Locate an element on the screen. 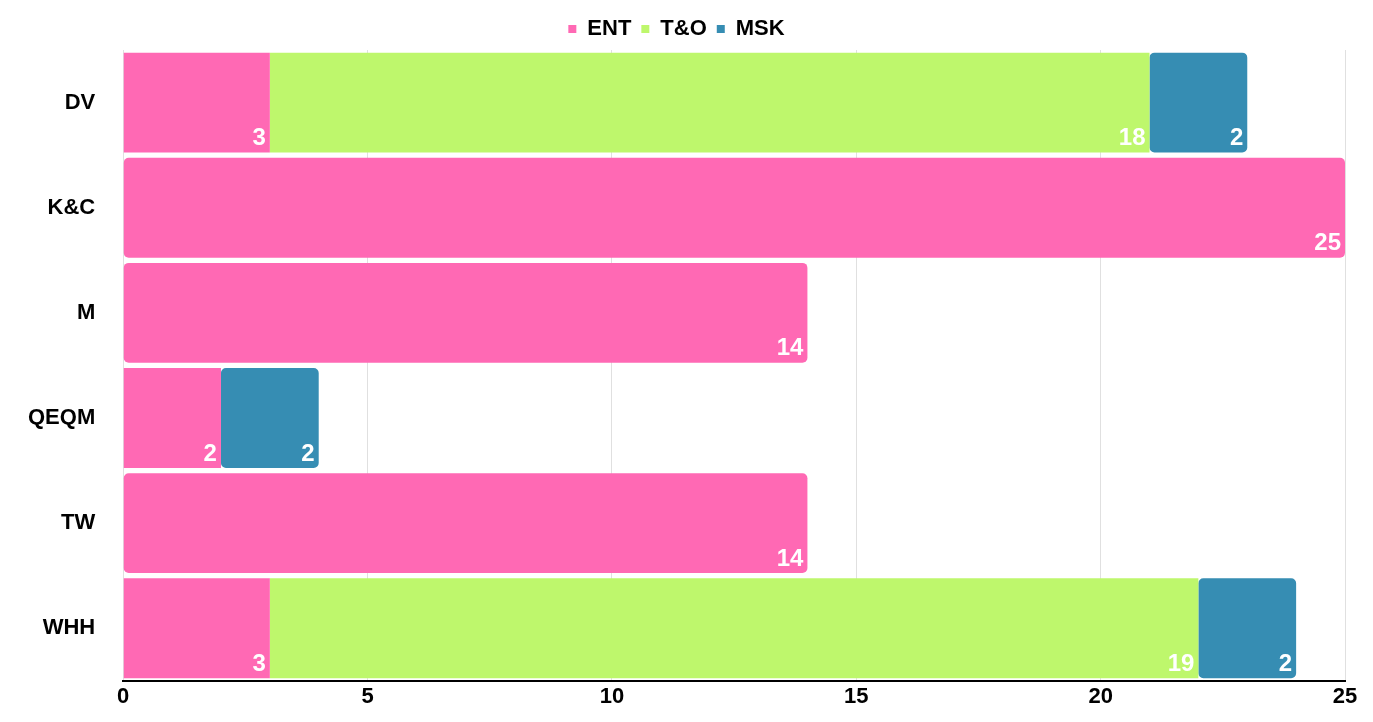 Image resolution: width=1373 pixels, height=722 pixels. y-tick-label: K&C is located at coordinates (71, 206).